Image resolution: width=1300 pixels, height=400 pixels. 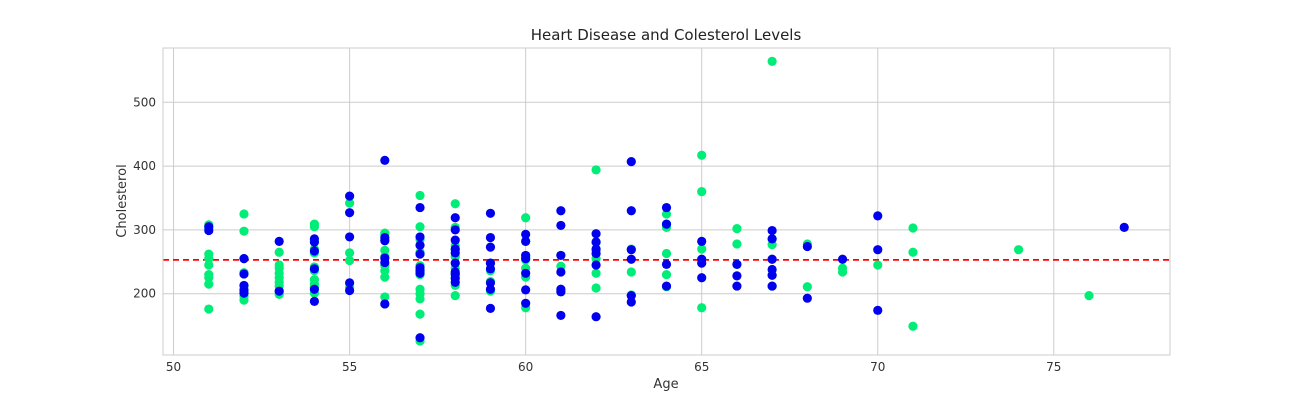 What do you see at coordinates (144, 230) in the screenshot?
I see `y-tick-label: 300` at bounding box center [144, 230].